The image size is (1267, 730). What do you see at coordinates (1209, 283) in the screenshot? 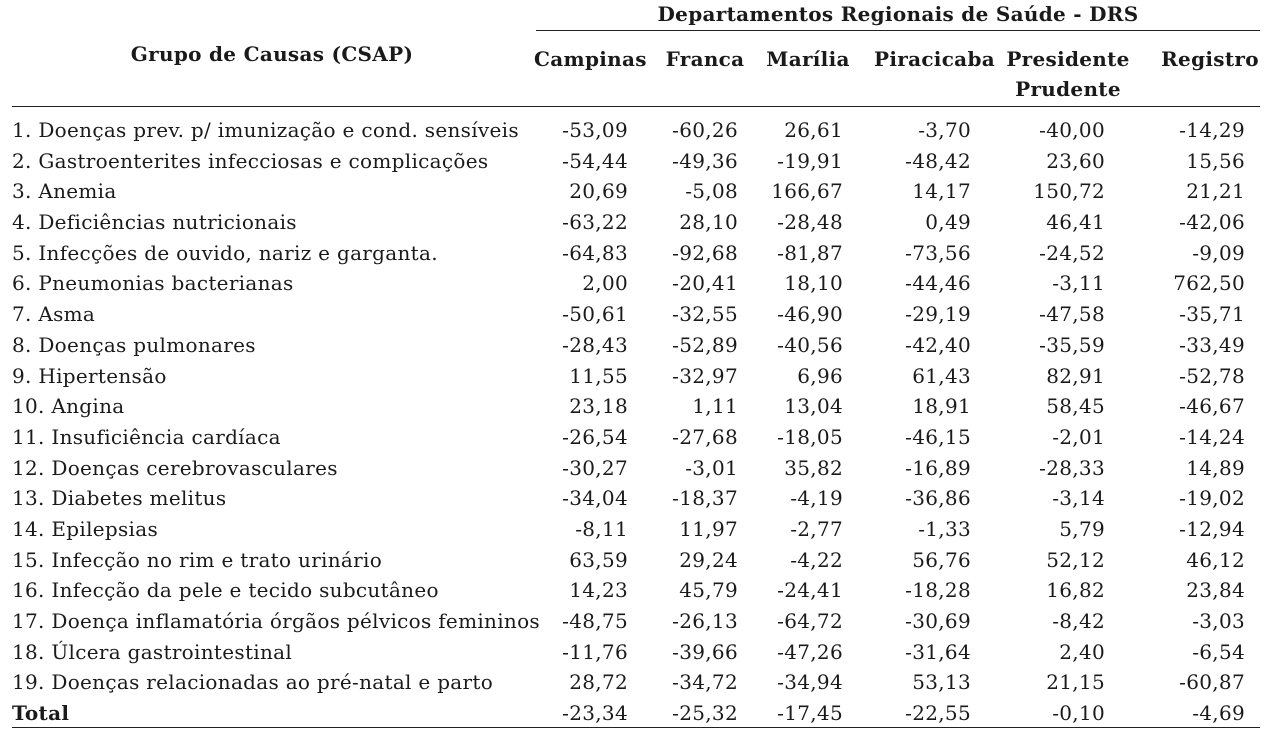
I see `row-value: 762,50` at bounding box center [1209, 283].